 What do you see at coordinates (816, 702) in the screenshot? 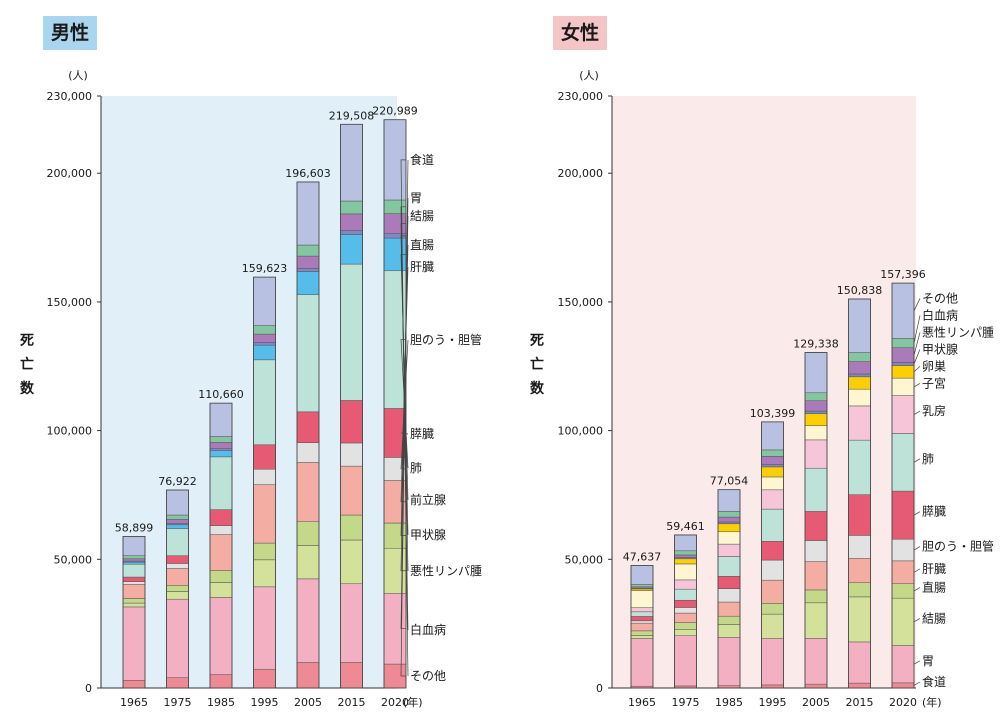
I see `x-tick-label: 2005` at bounding box center [816, 702].